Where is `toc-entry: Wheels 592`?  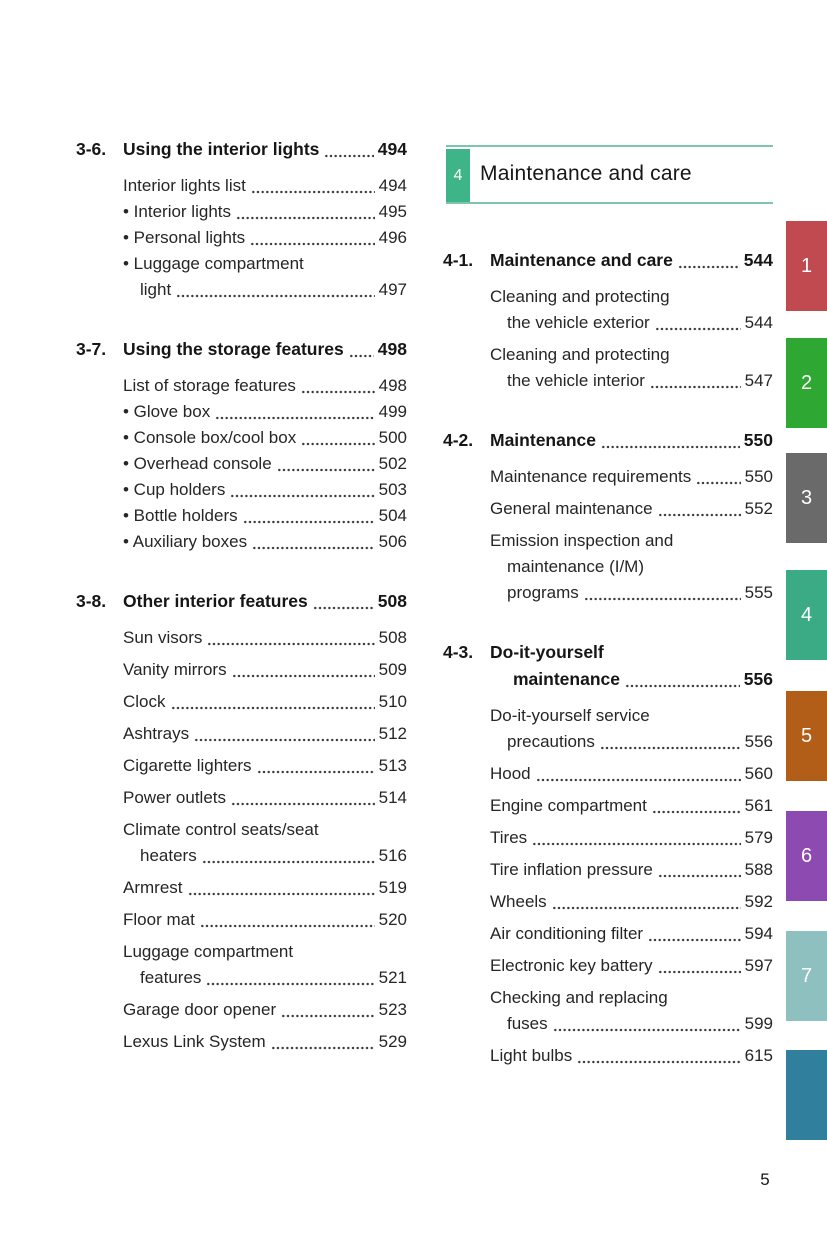 toc-entry: Wheels 592 is located at coordinates (631, 902).